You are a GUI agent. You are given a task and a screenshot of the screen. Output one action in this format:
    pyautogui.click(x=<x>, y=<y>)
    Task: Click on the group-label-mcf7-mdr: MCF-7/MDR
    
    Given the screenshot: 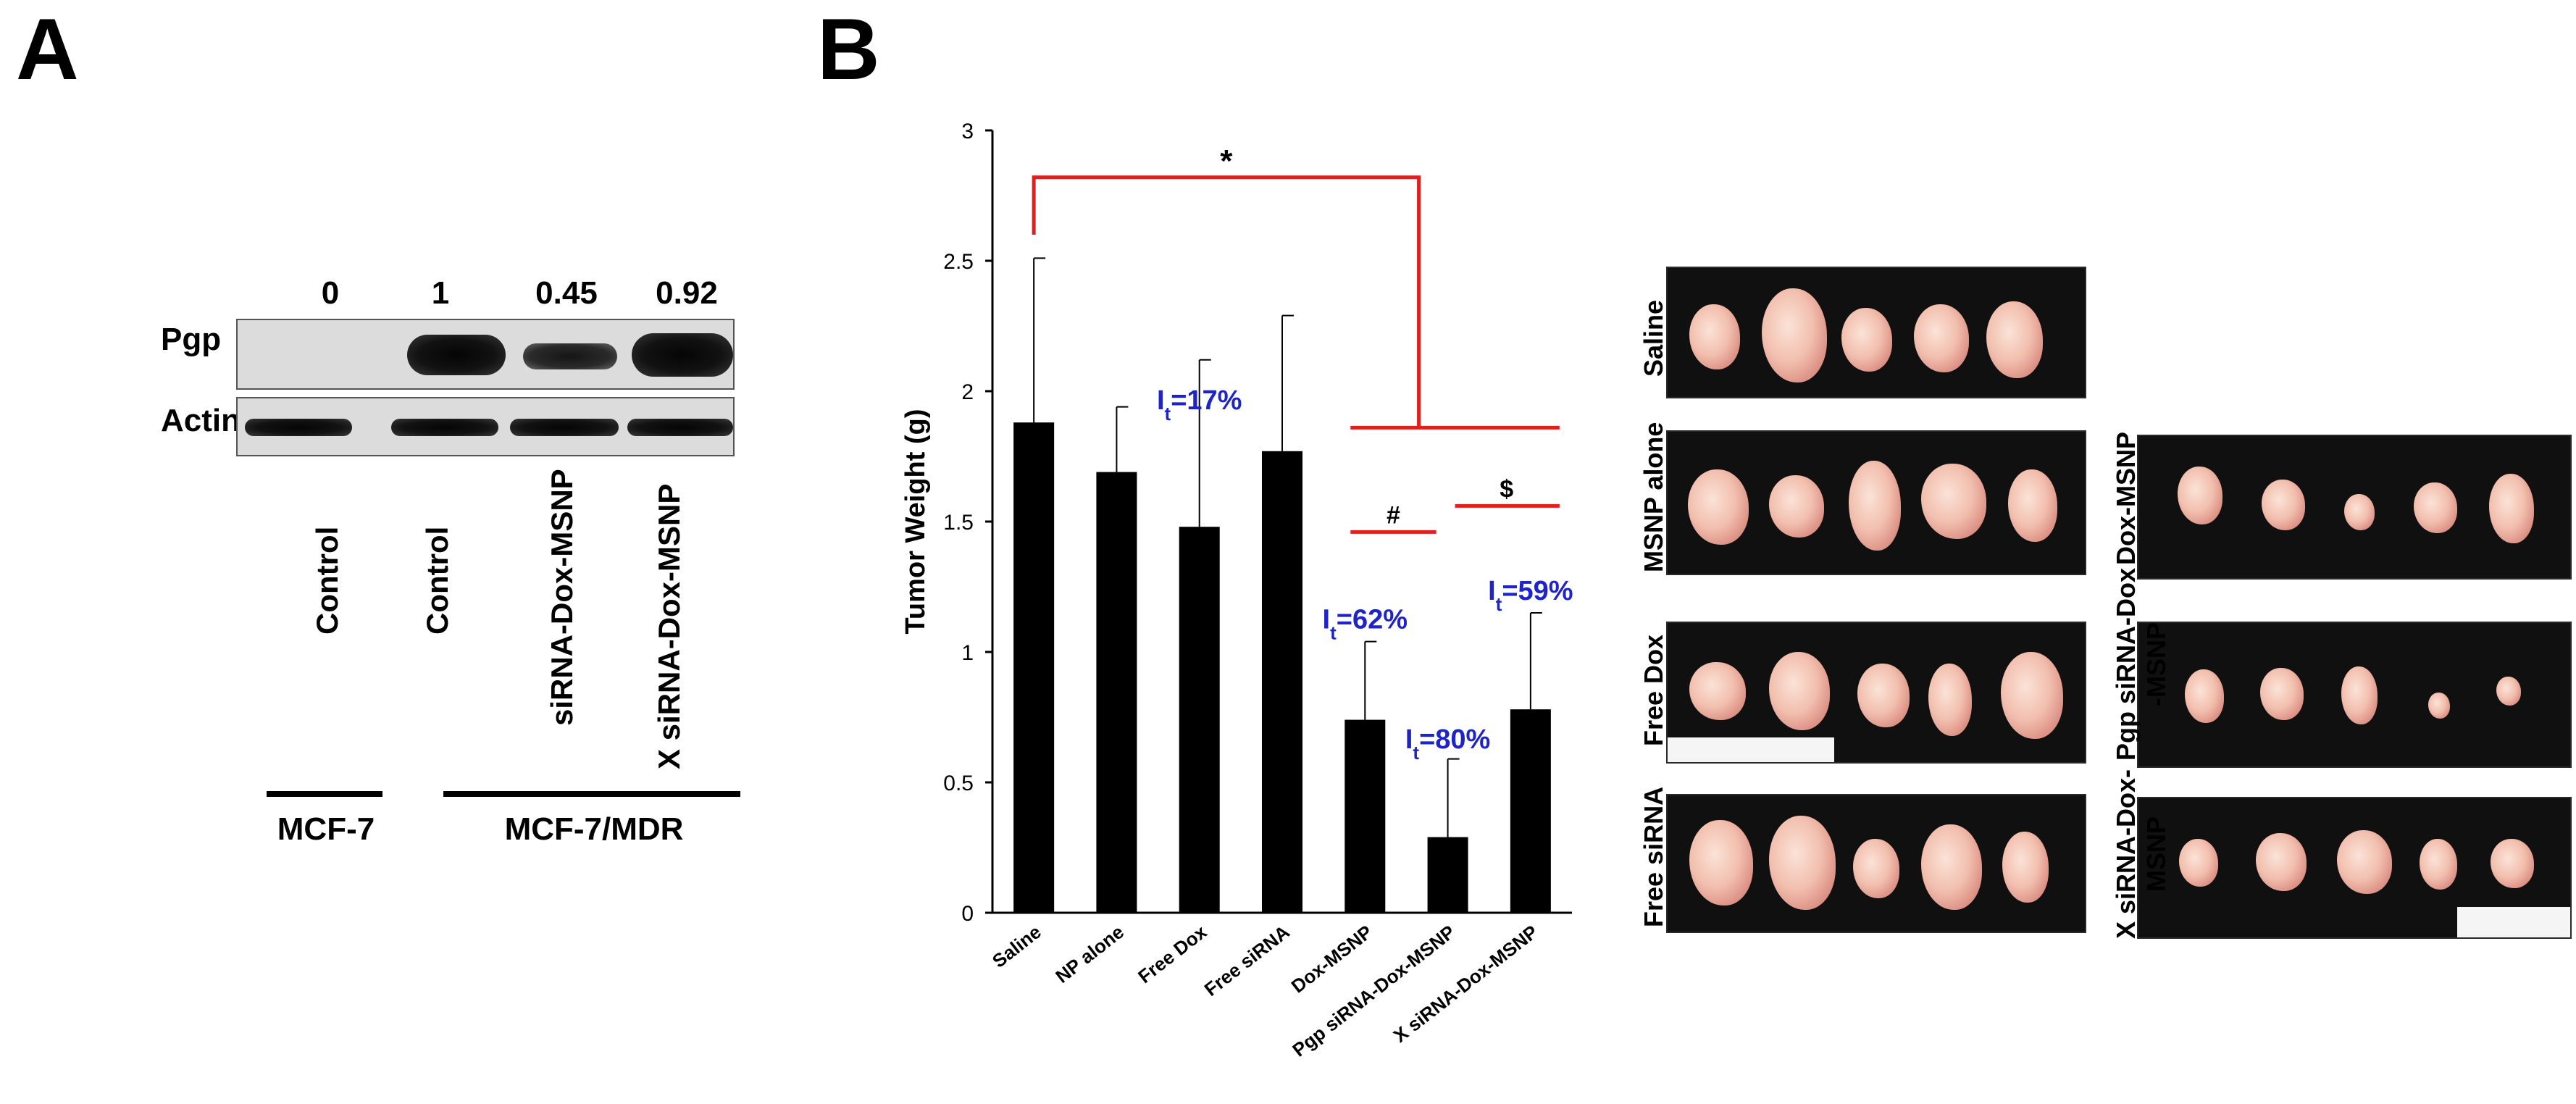 What is the action you would take?
    pyautogui.click(x=594, y=829)
    